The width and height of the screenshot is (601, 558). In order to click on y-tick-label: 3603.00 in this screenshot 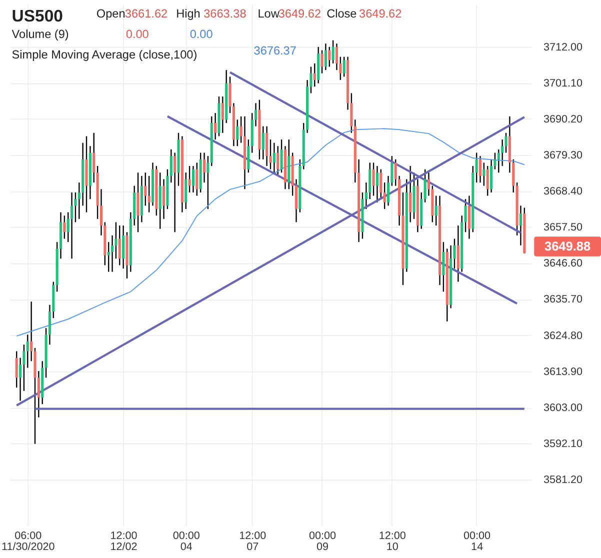, I will do `click(562, 408)`.